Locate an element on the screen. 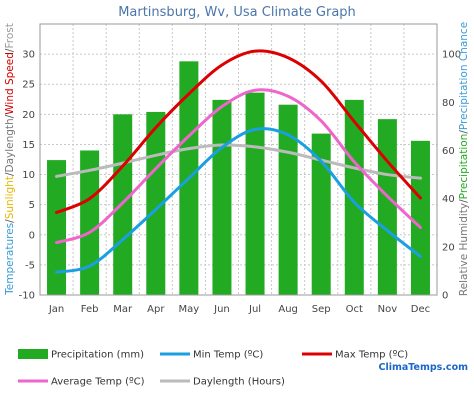 This screenshot has width=474, height=400. right-tick: 60 is located at coordinates (448, 151).